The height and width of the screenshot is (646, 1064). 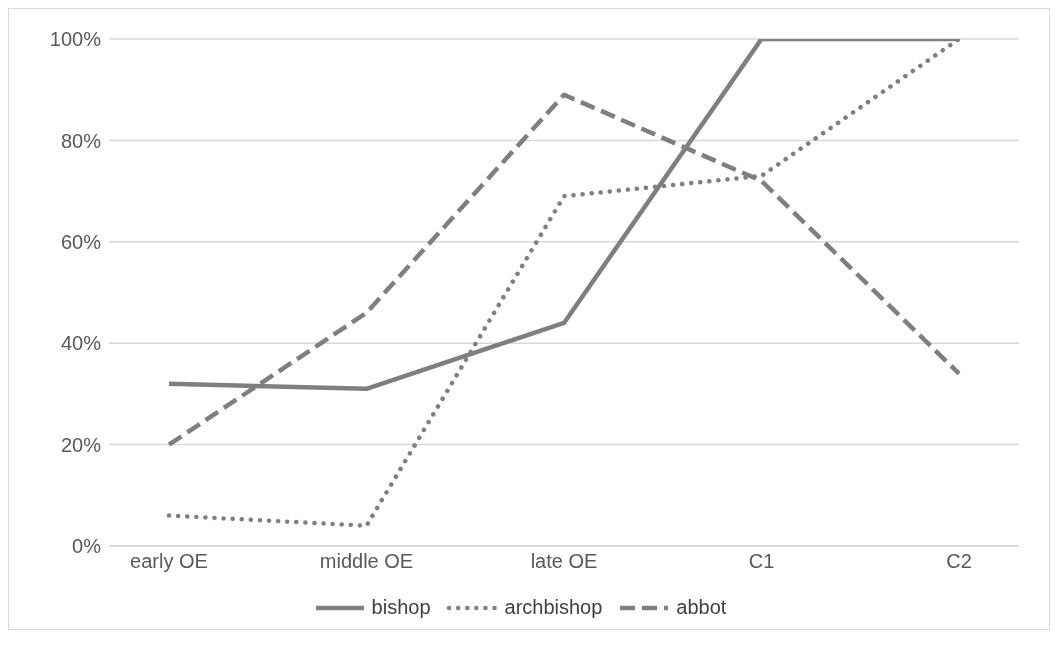 What do you see at coordinates (75, 39) in the screenshot?
I see `y-tick-label: 100%` at bounding box center [75, 39].